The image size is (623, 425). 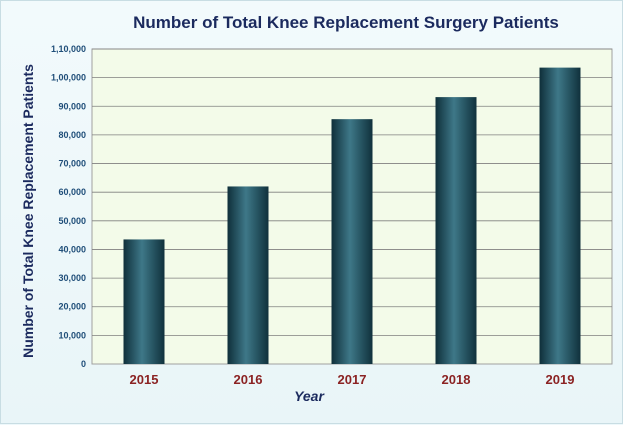 I want to click on x-tick-label-2018: 2018, so click(x=456, y=379).